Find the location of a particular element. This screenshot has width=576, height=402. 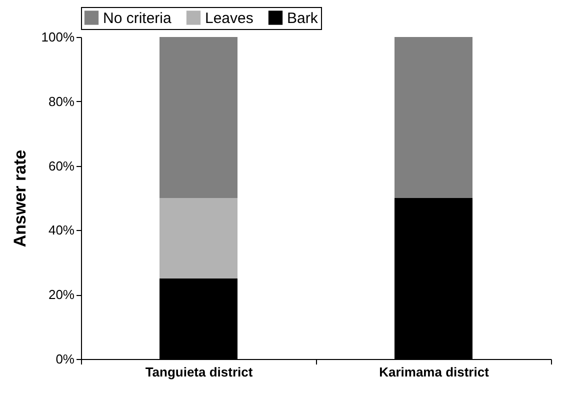

x-tick-label: Karimama district is located at coordinates (434, 372).